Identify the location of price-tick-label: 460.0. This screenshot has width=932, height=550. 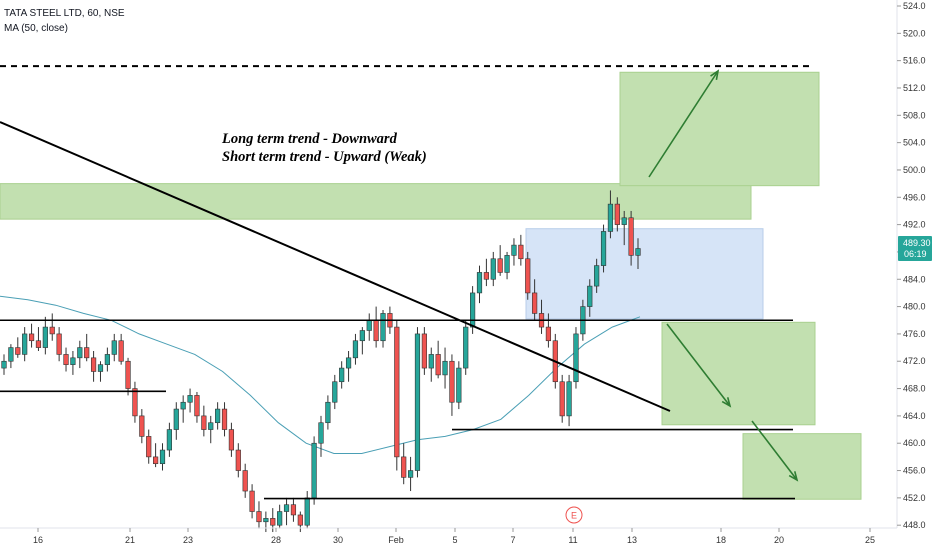
(914, 443).